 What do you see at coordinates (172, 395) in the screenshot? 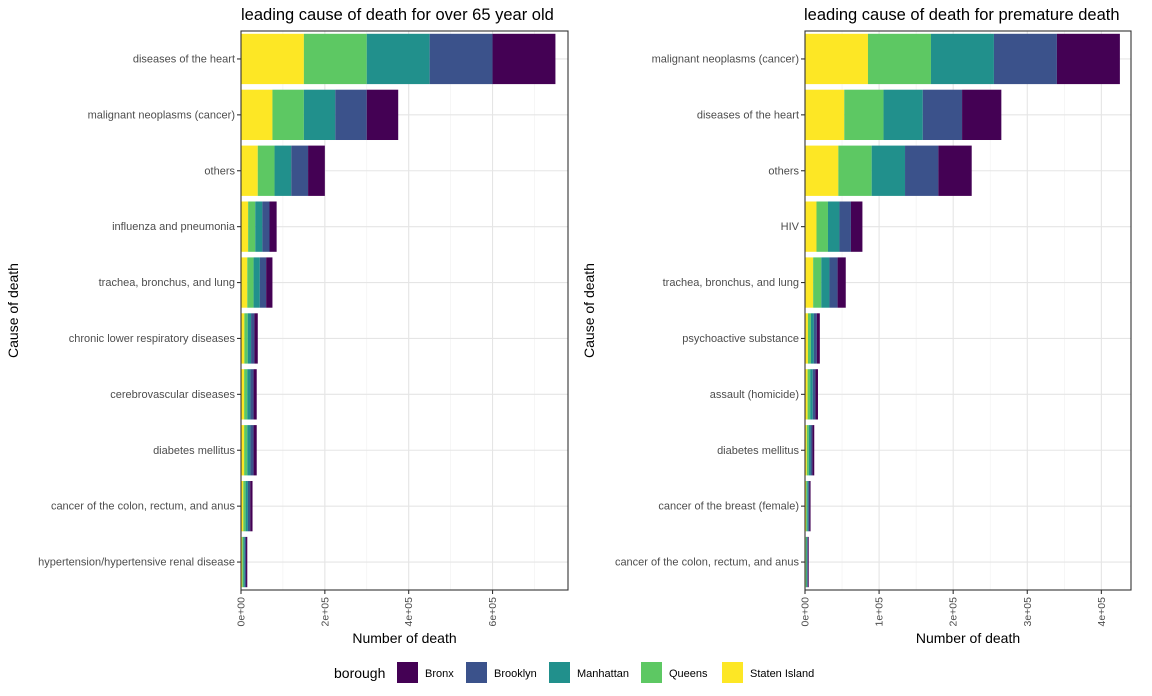
I see `y-tick-label: cerebrovascular diseases` at bounding box center [172, 395].